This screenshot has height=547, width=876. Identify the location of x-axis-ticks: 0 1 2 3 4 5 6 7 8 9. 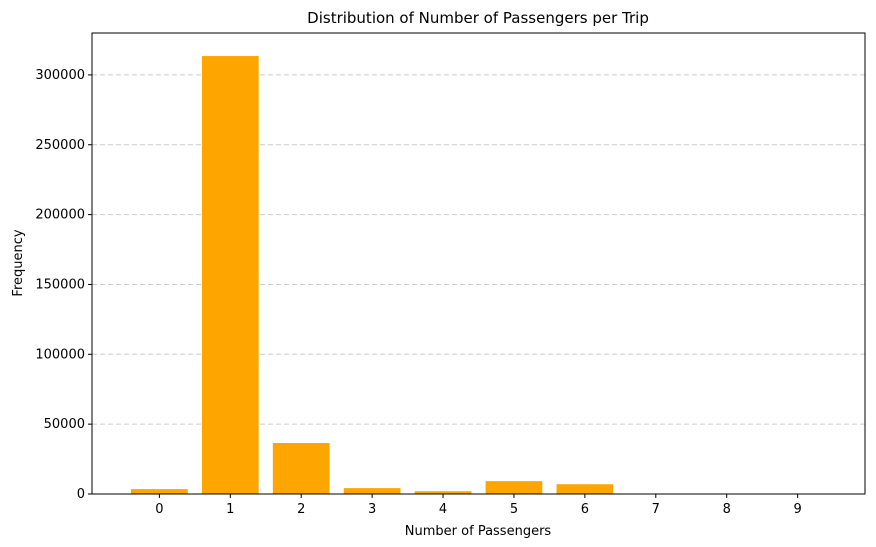
(478, 505).